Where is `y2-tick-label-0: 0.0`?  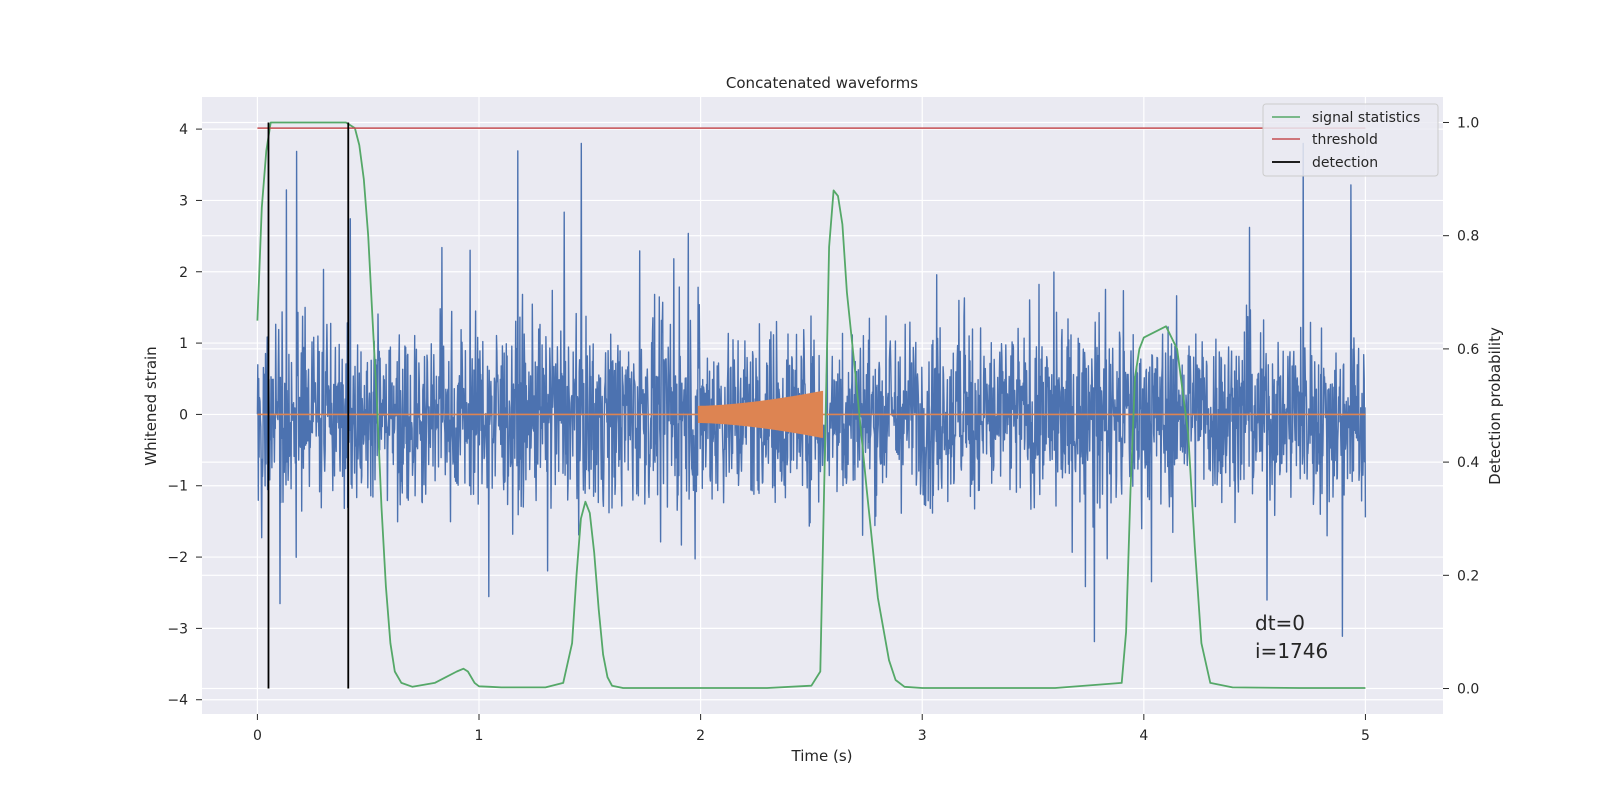 y2-tick-label-0: 0.0 is located at coordinates (1468, 690).